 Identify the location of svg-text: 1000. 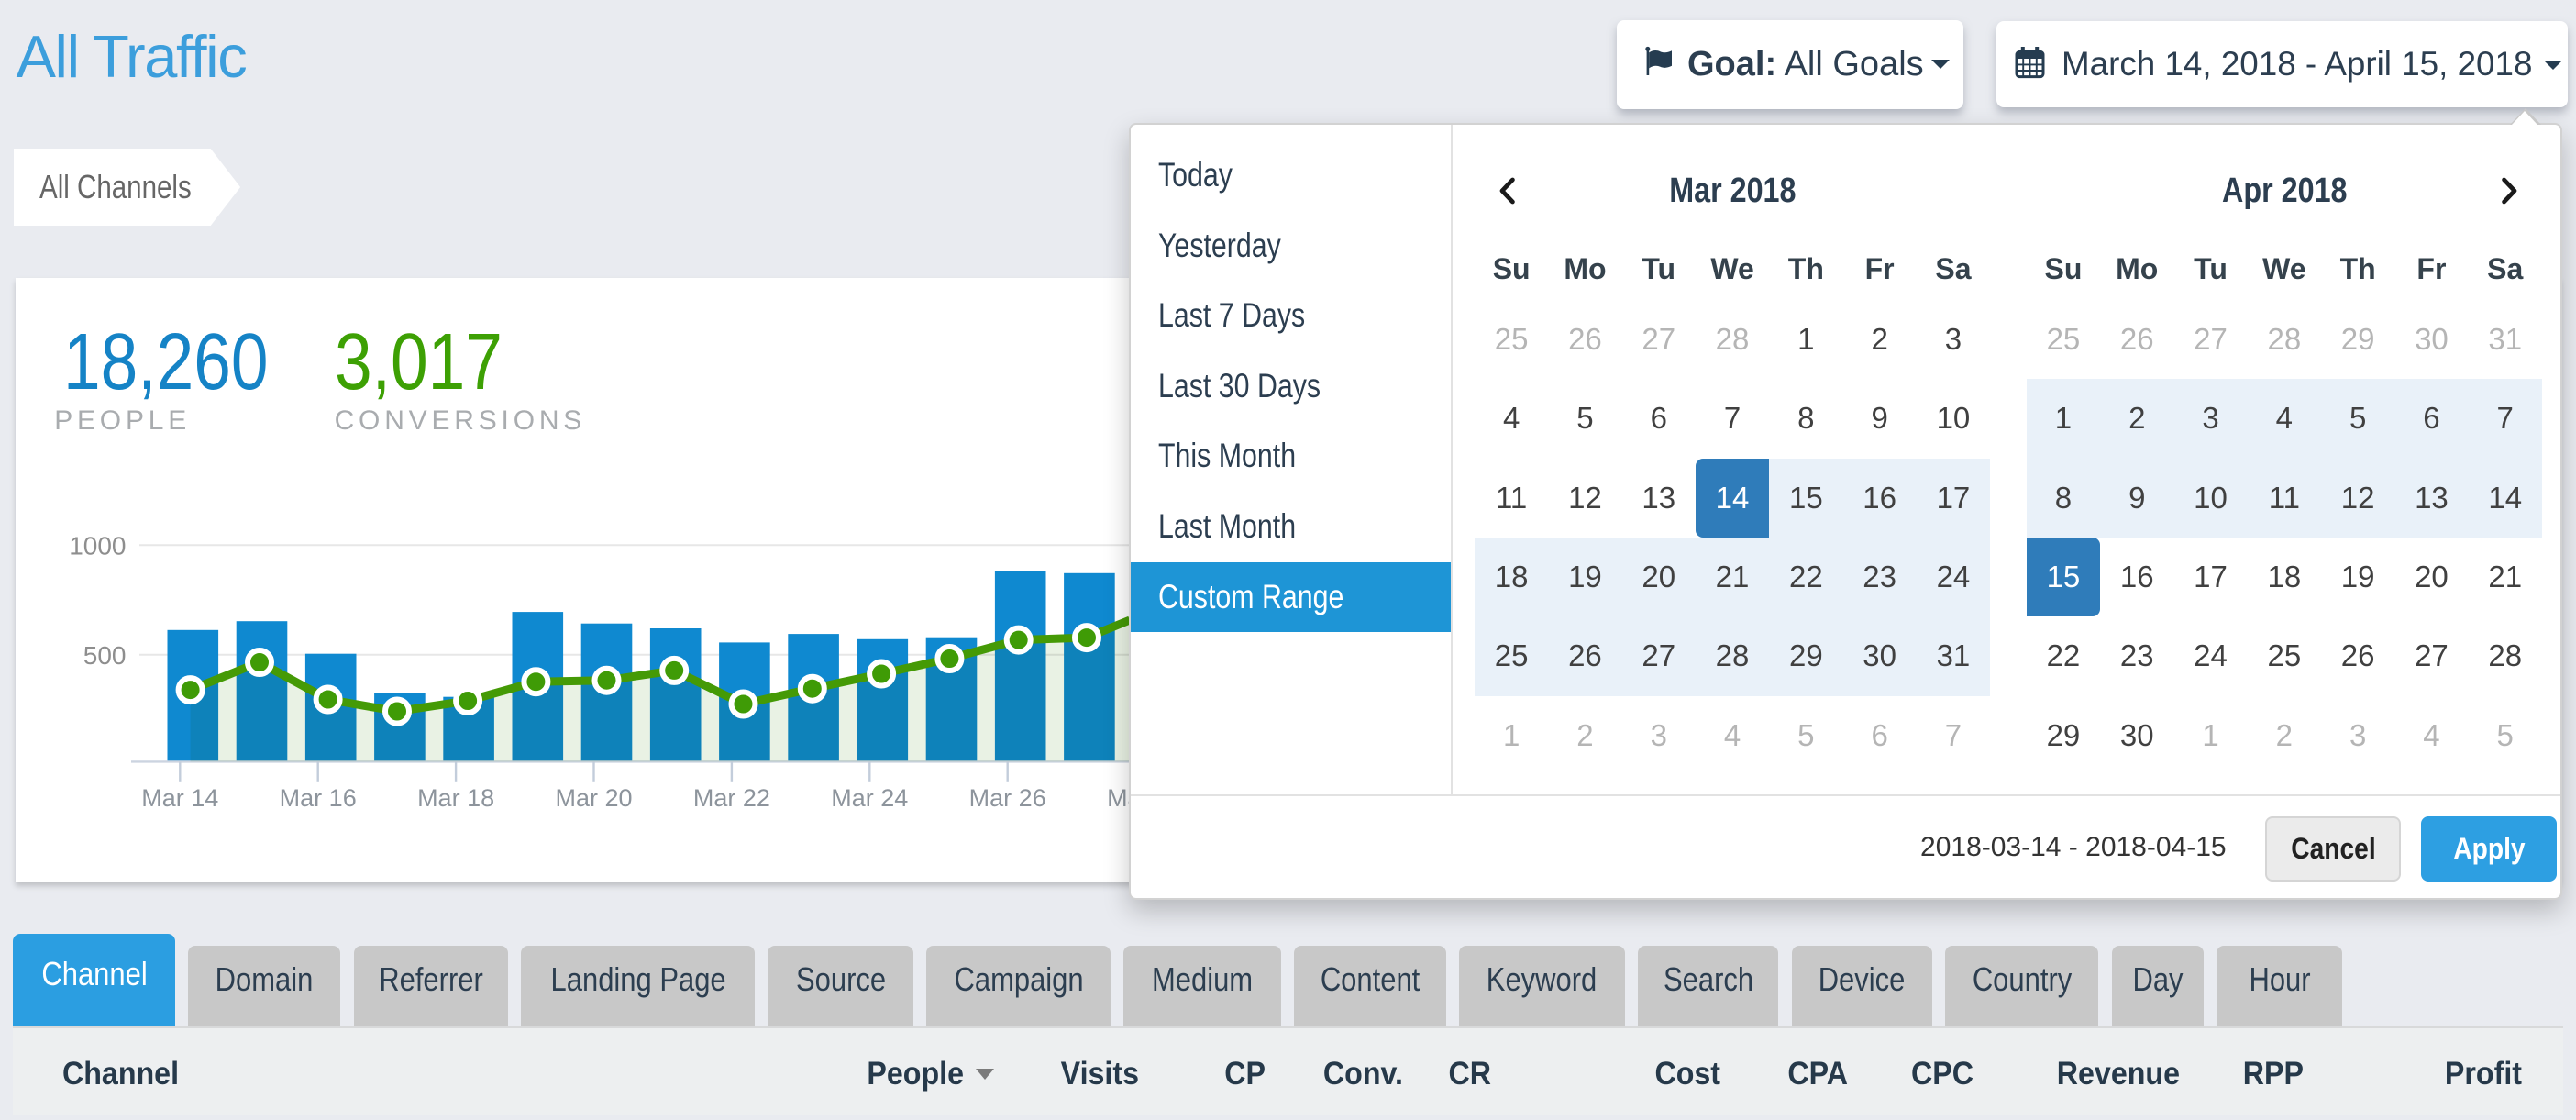
(97, 546).